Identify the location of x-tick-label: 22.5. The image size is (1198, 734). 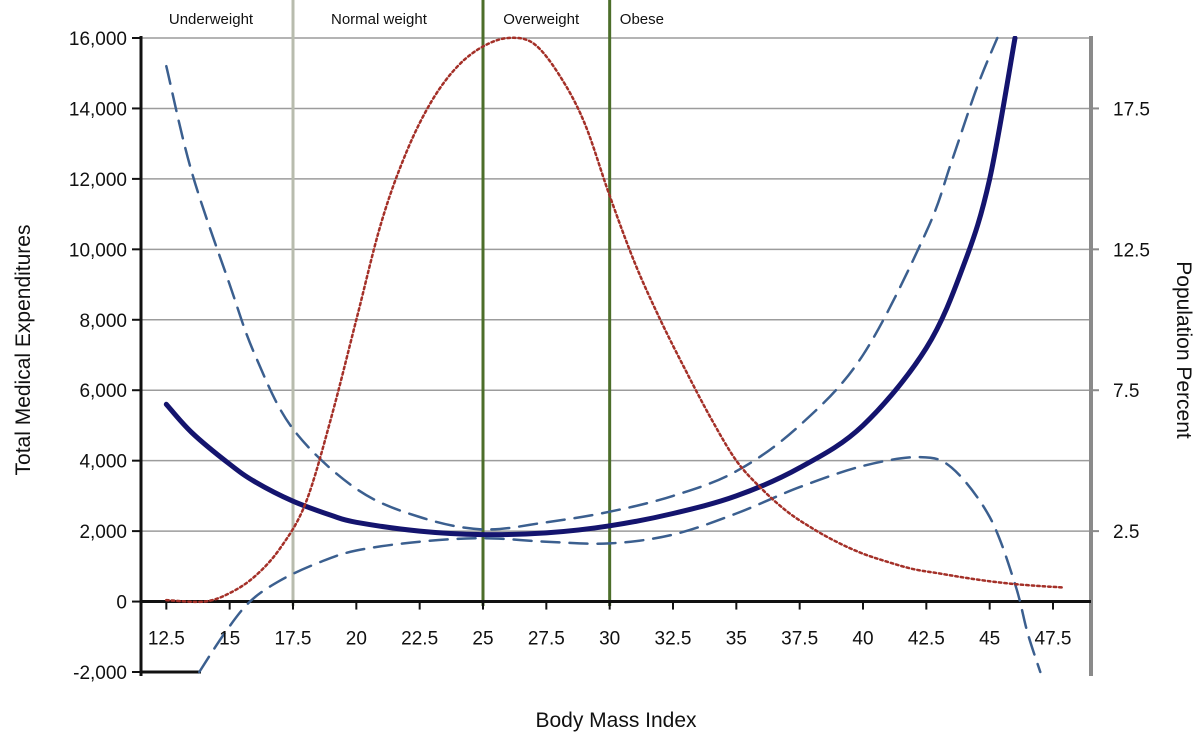
(419, 639).